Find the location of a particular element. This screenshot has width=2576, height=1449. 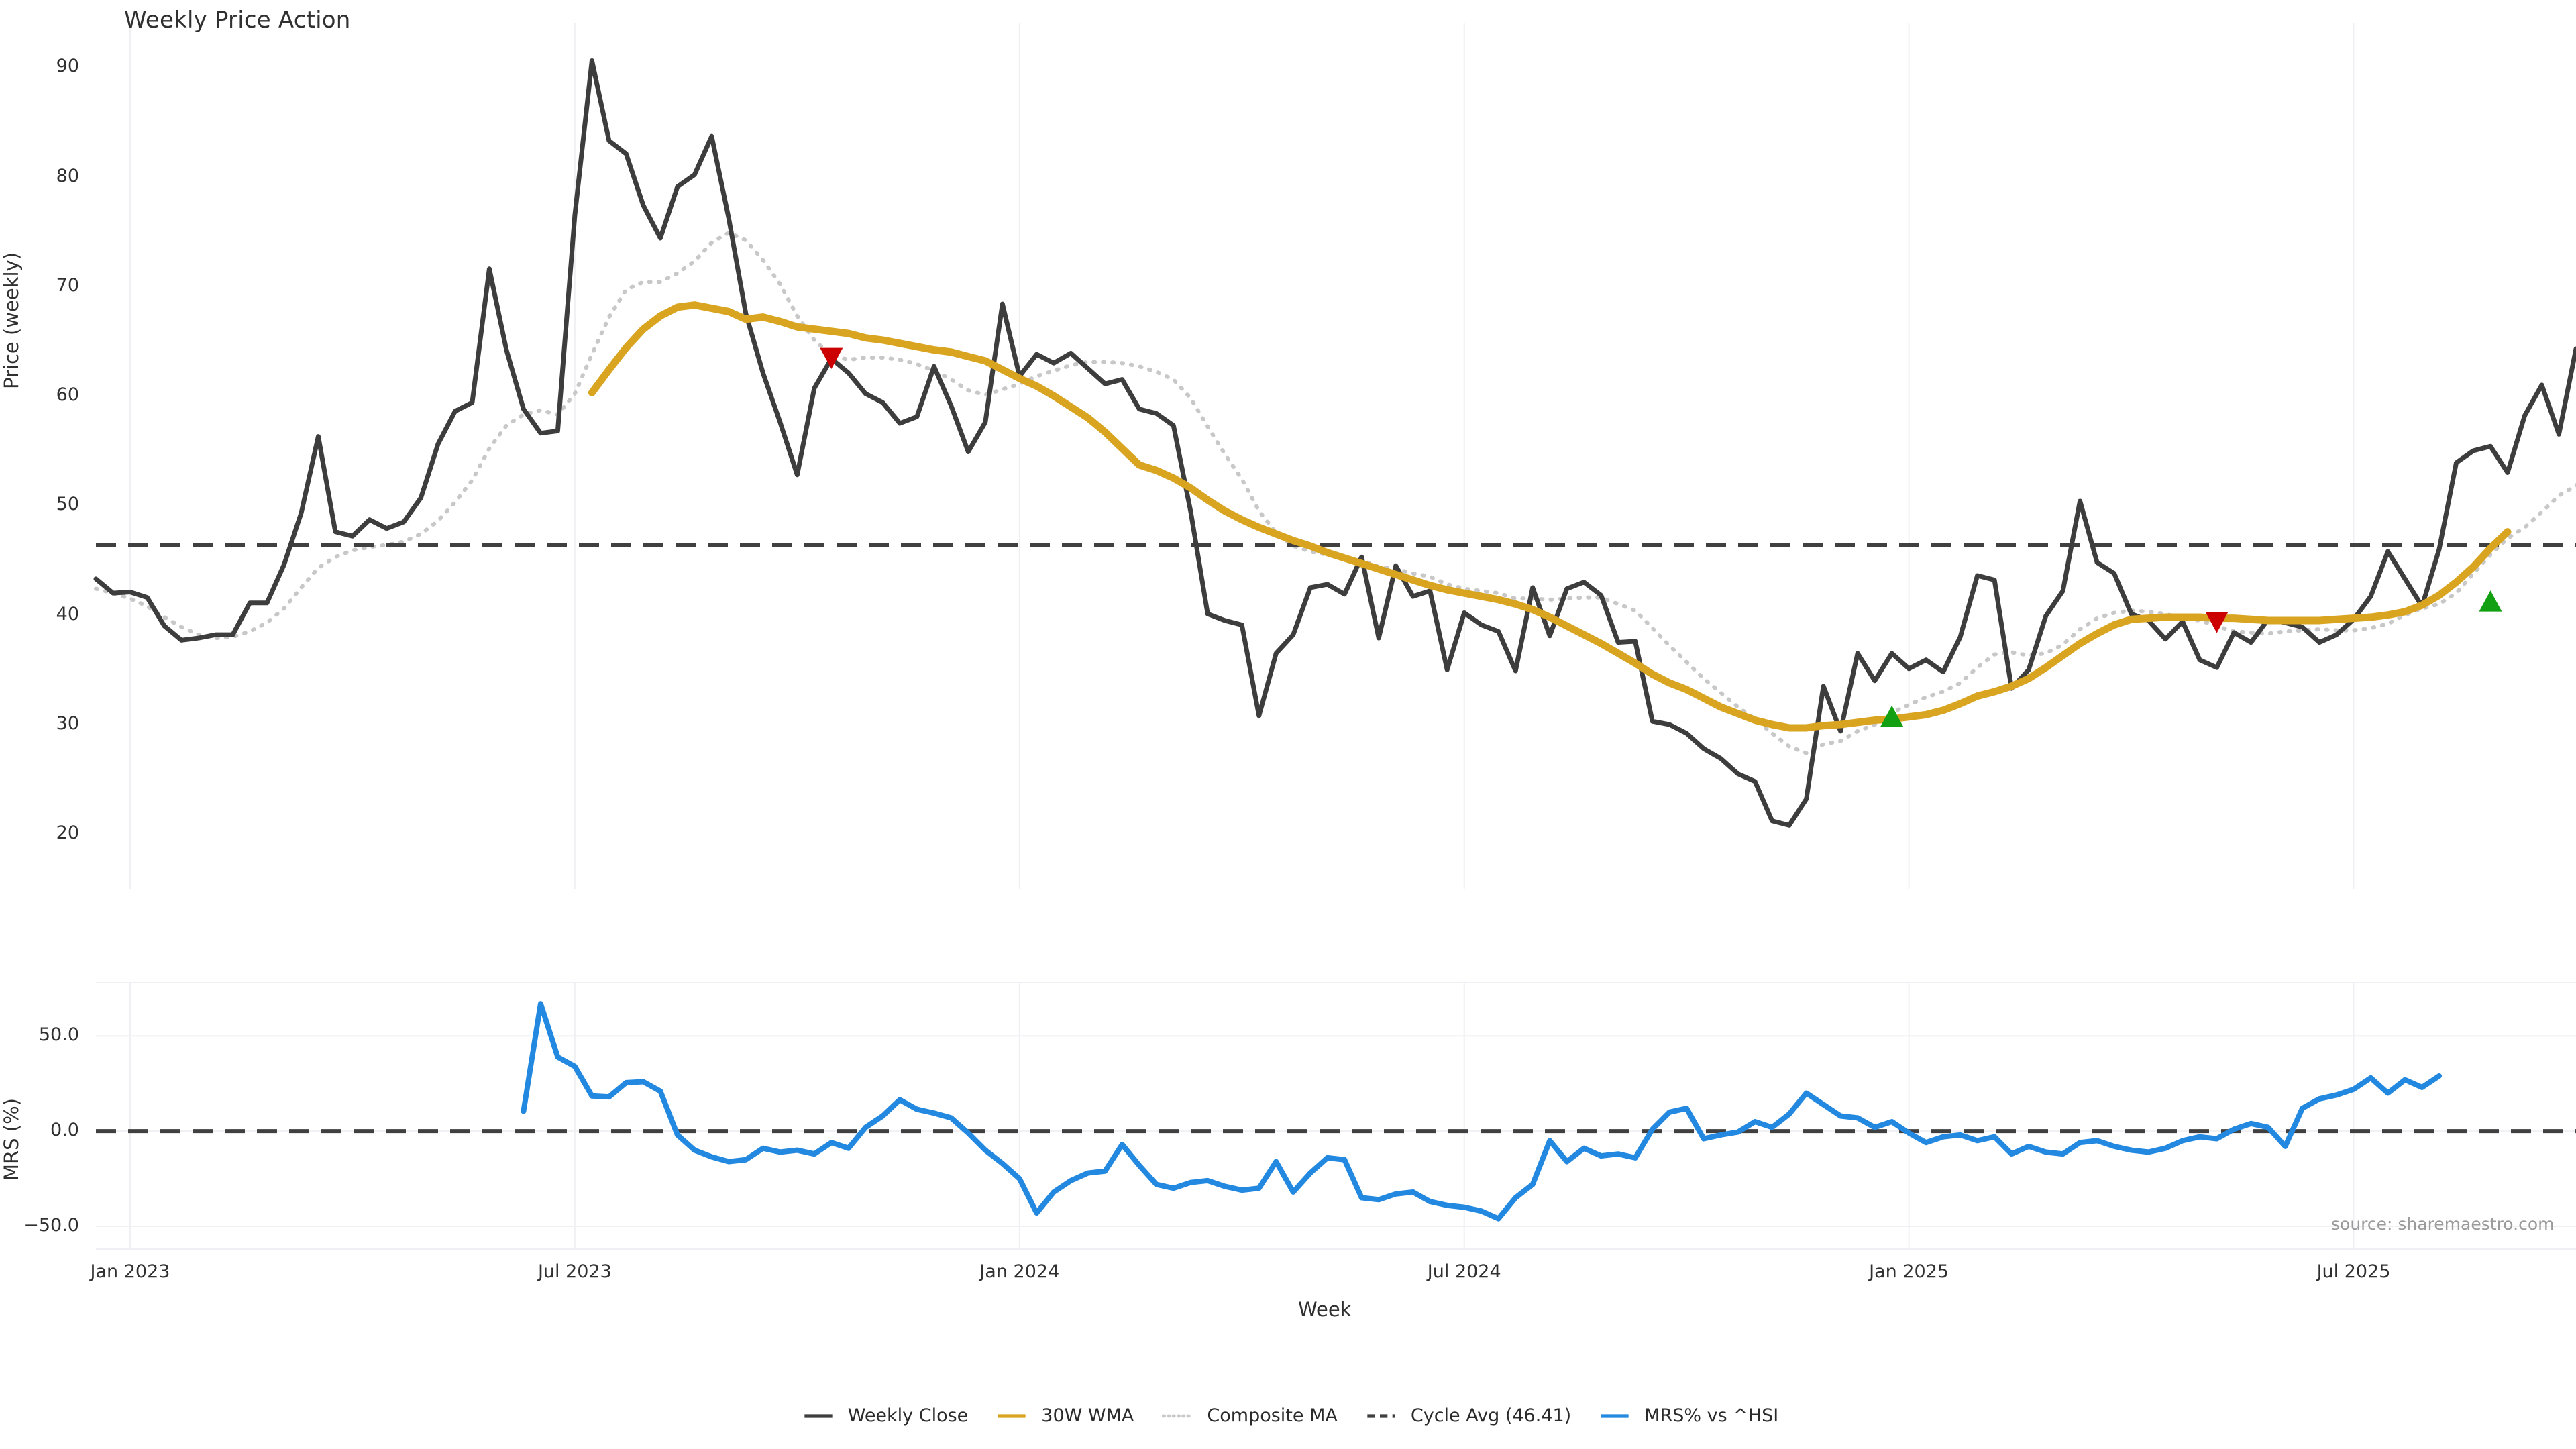

mrs-ytick-1: 0.0 is located at coordinates (64, 1130).